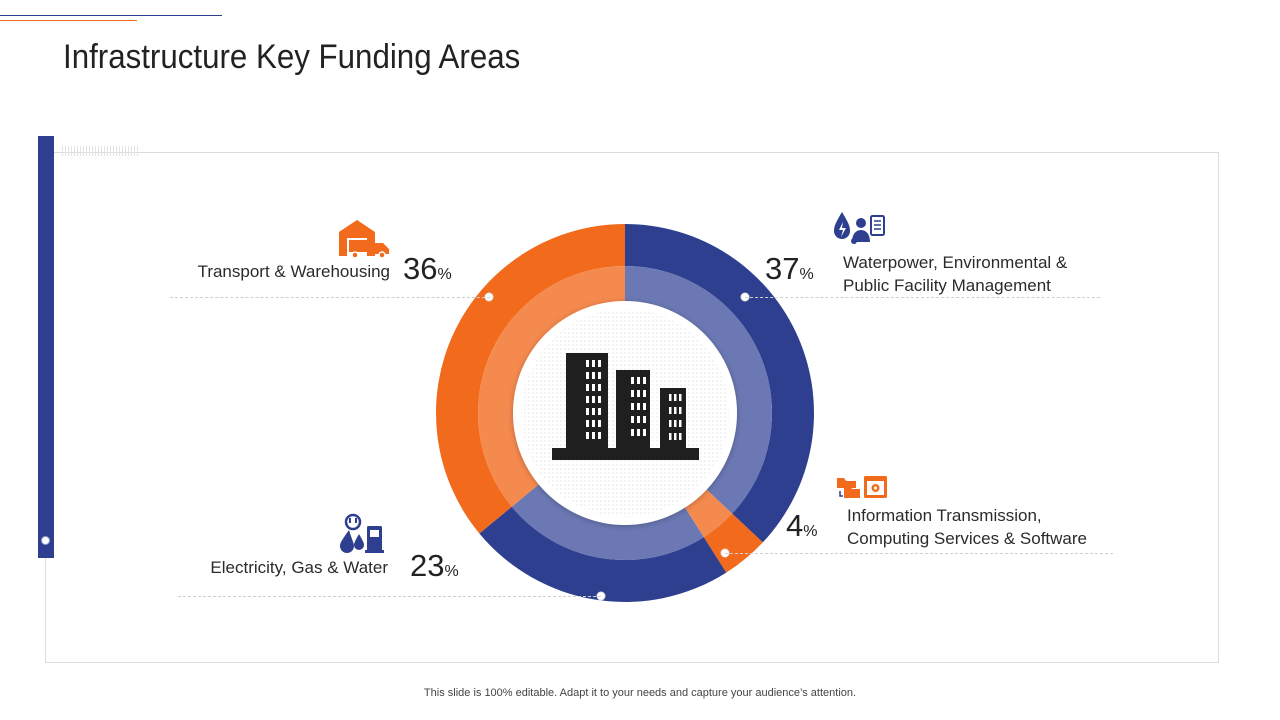 This screenshot has width=1280, height=720. I want to click on left-accent-dot, so click(45, 540).